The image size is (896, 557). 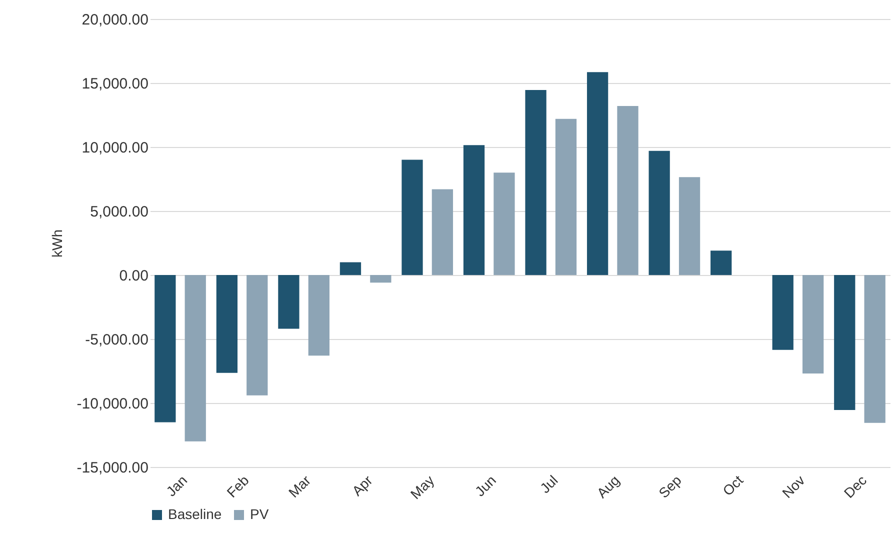 I want to click on y-tick-label: -5,000.00, so click(x=116, y=340).